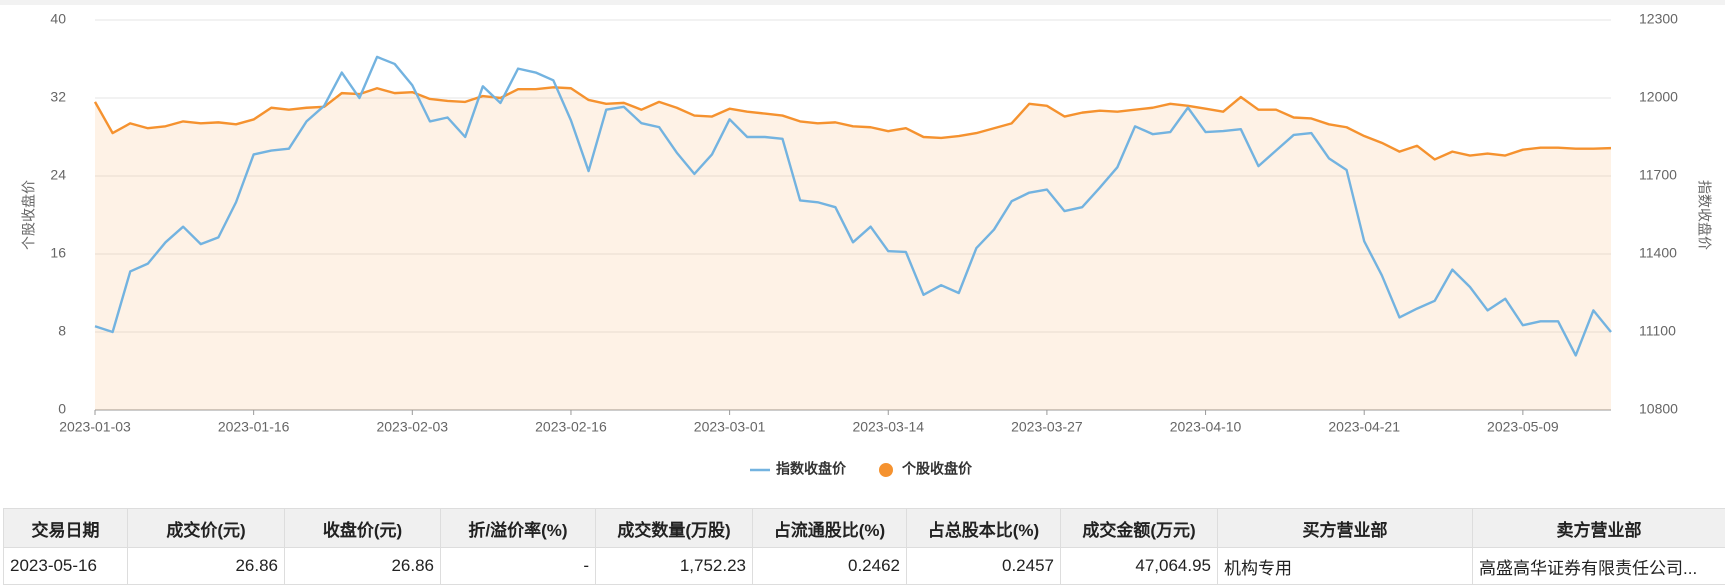 This screenshot has width=1725, height=585. Describe the element at coordinates (518, 528) in the screenshot. I see `header-cell: 折/溢价率(%)` at that location.